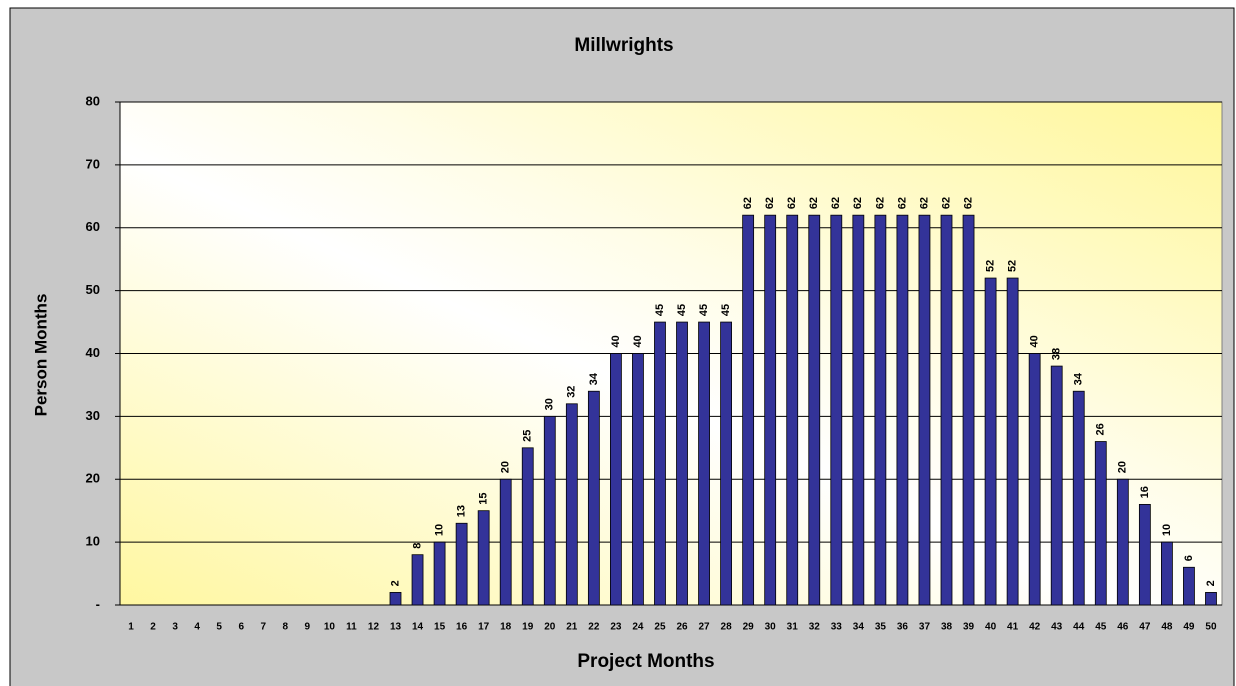  Describe the element at coordinates (93, 289) in the screenshot. I see `y-tick-label: 50` at that location.